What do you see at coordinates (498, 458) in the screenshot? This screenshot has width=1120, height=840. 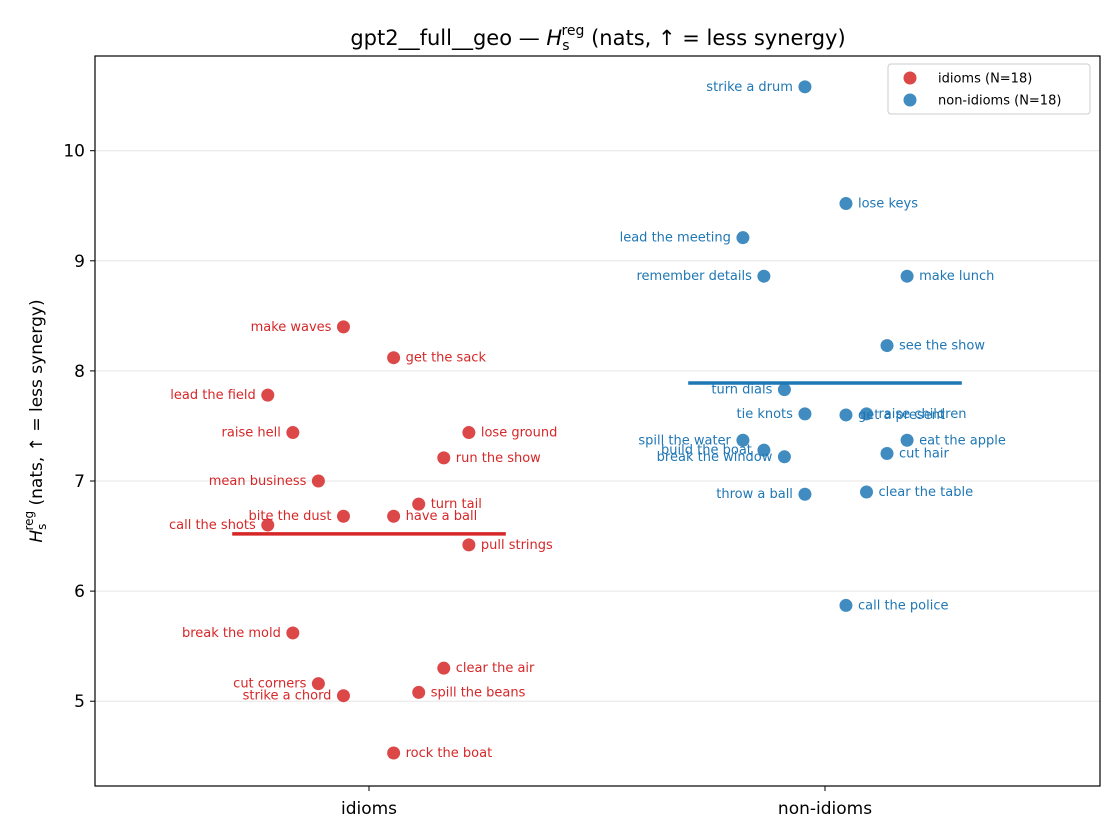 I see `point-label: run the show` at bounding box center [498, 458].